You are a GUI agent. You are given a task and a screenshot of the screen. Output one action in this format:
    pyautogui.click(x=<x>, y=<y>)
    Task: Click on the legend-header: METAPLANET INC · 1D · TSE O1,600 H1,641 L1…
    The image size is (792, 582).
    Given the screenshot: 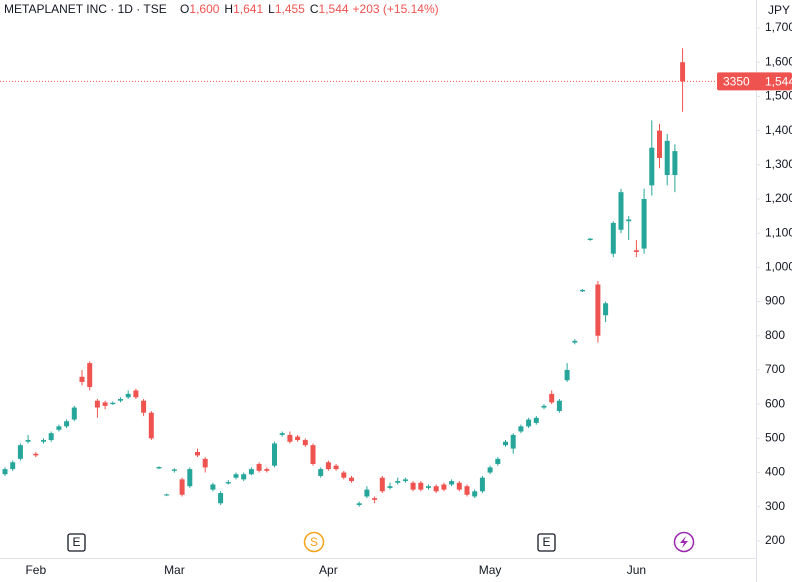 What is the action you would take?
    pyautogui.click(x=221, y=9)
    